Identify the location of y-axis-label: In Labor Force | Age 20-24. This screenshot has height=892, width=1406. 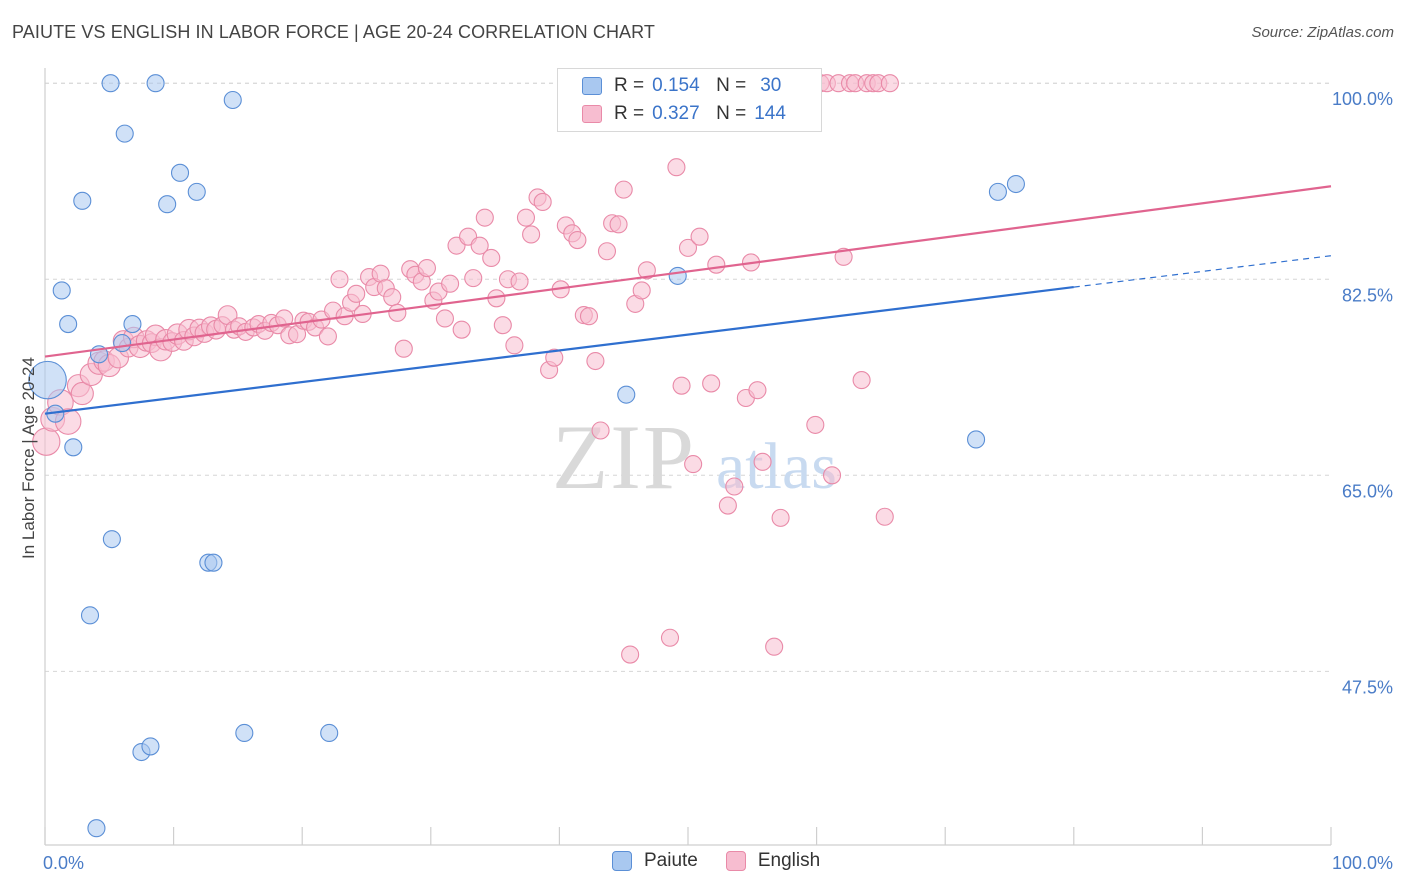
(28, 458).